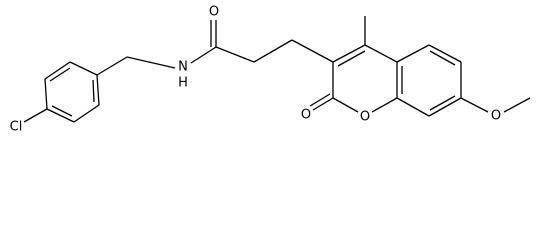 This screenshot has width=536, height=240. I want to click on atom-label: H, so click(183, 83).